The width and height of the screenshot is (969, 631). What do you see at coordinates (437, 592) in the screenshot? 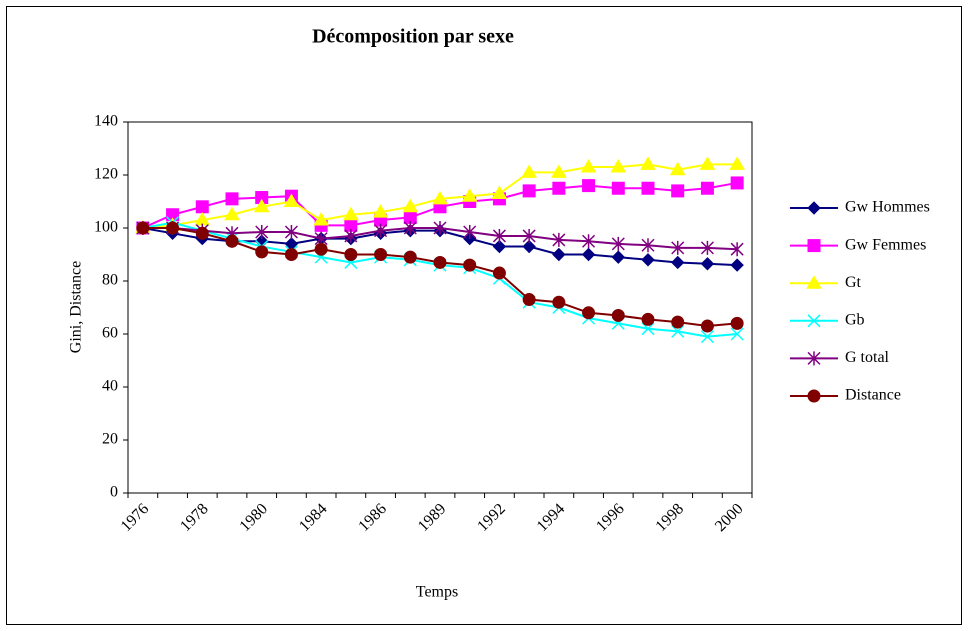
I see `x-axis-label: Temps` at bounding box center [437, 592].